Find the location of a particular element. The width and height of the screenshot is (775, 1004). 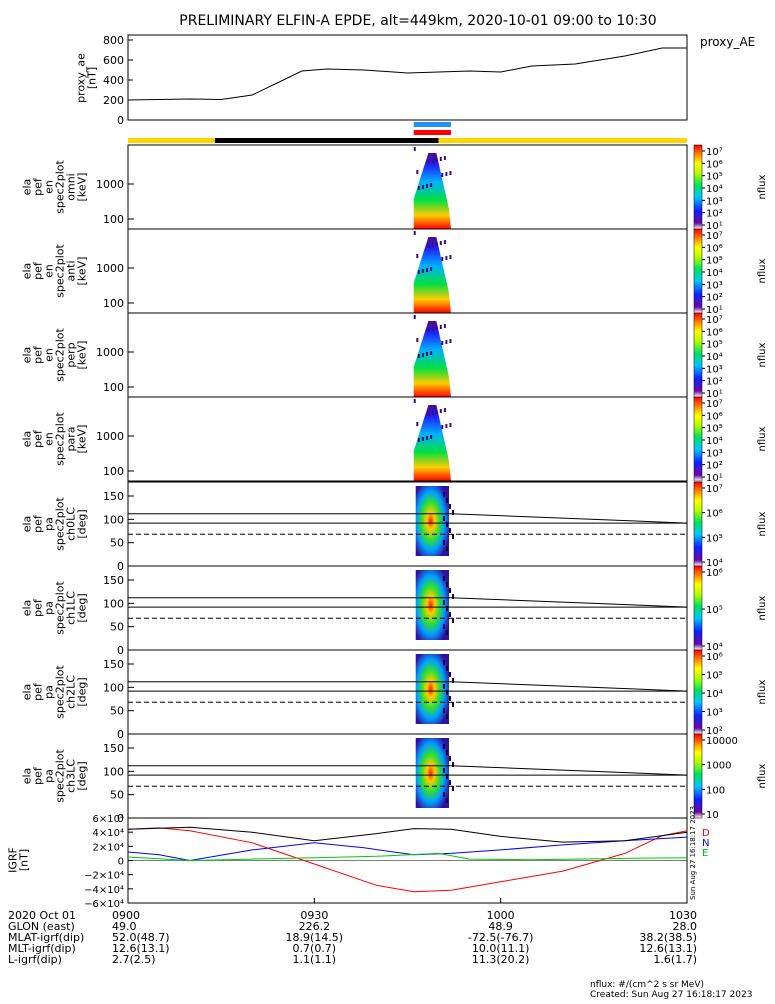

ae-ylabel-line: [nT] is located at coordinates (92, 78).